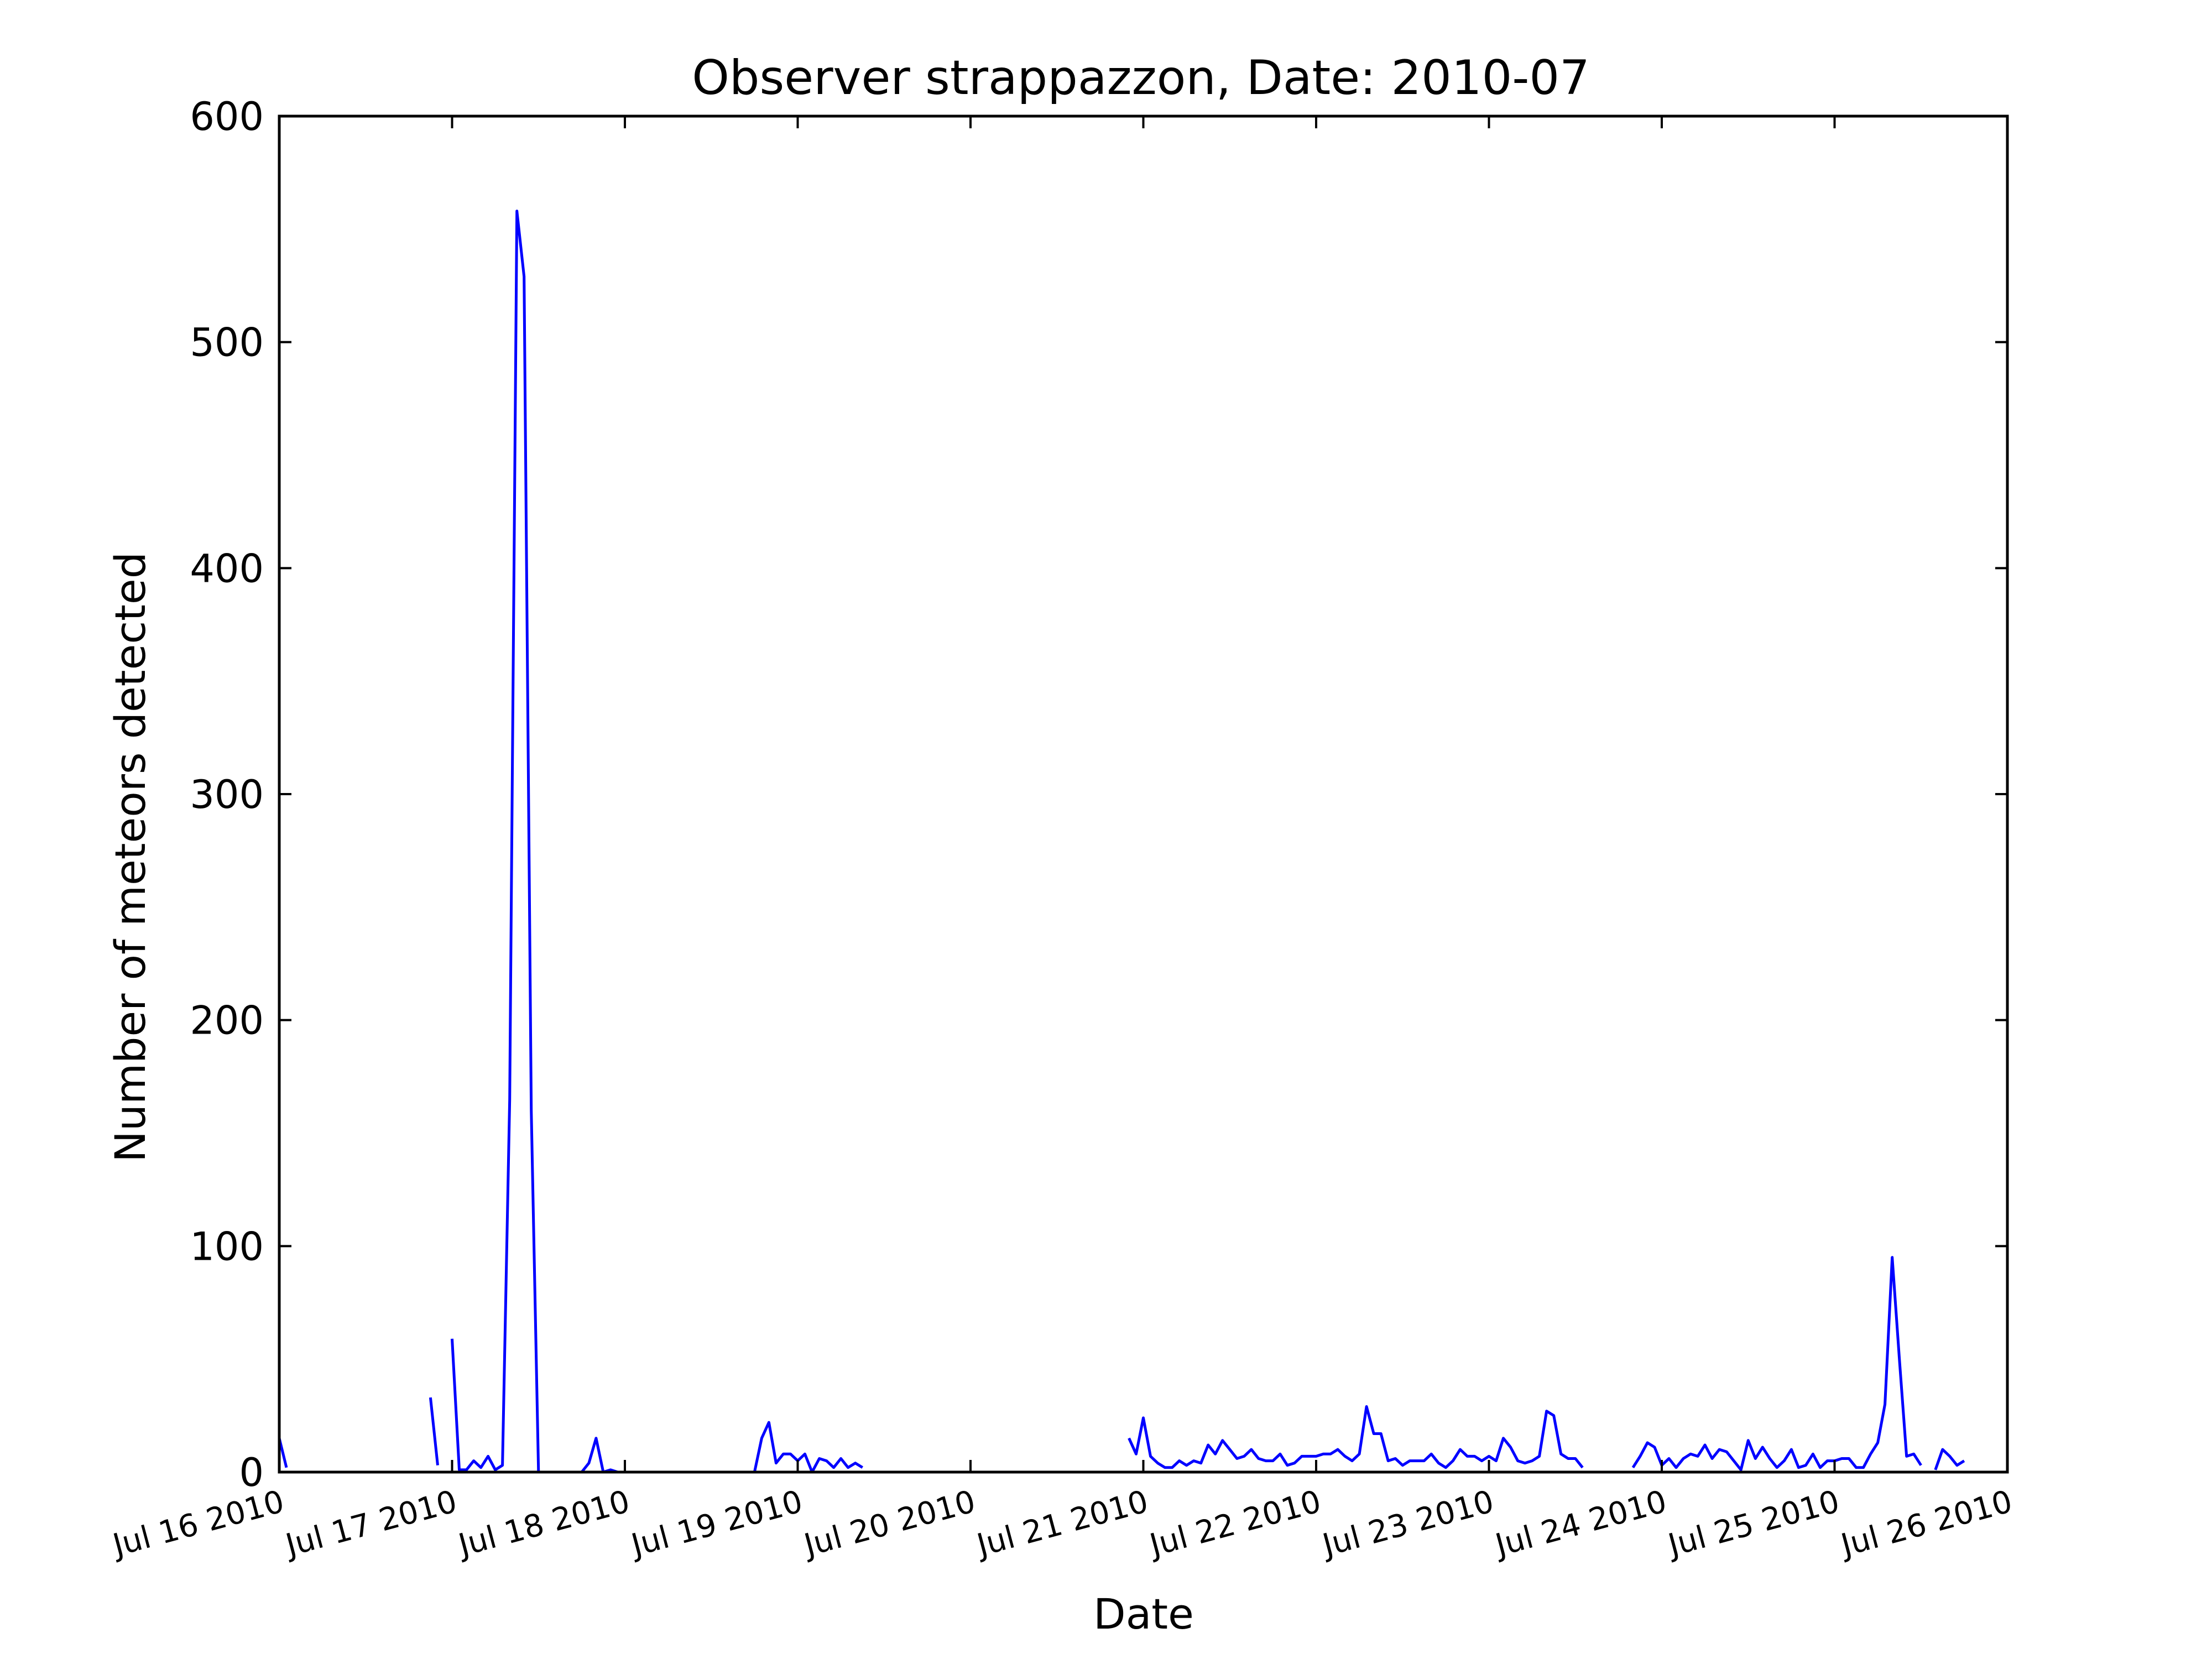 This screenshot has height=1659, width=2212. I want to click on y-tick-label: 500, so click(227, 343).